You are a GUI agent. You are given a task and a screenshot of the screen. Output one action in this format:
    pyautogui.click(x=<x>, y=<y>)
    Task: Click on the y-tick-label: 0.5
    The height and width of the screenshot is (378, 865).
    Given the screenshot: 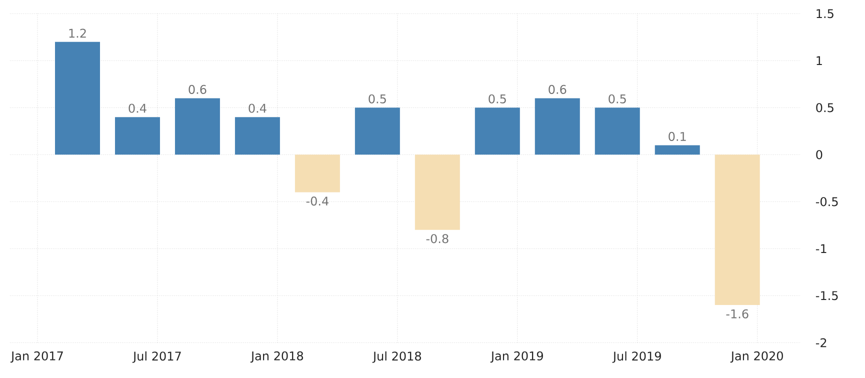 What is the action you would take?
    pyautogui.click(x=825, y=107)
    